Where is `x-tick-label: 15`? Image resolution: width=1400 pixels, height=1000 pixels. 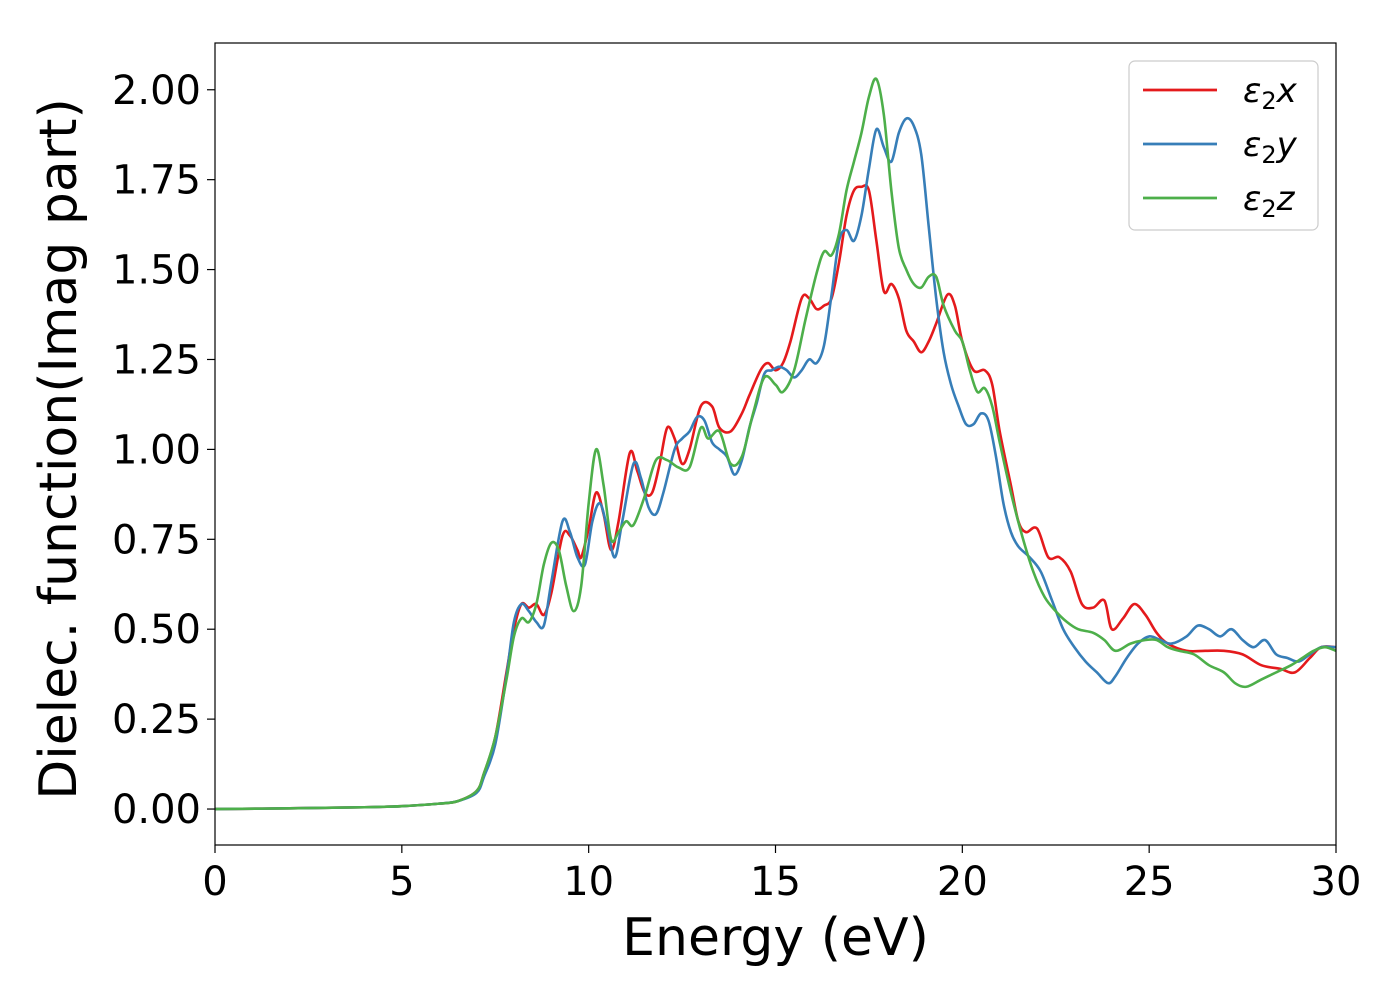 x-tick-label: 15 is located at coordinates (775, 882).